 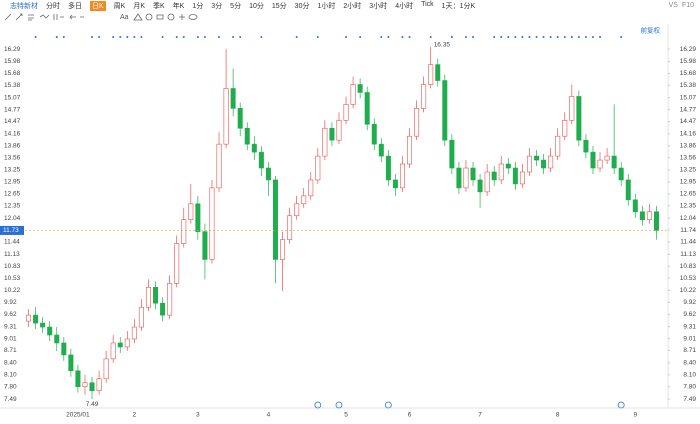 What do you see at coordinates (326, 6) in the screenshot?
I see `period-tab: 1小时` at bounding box center [326, 6].